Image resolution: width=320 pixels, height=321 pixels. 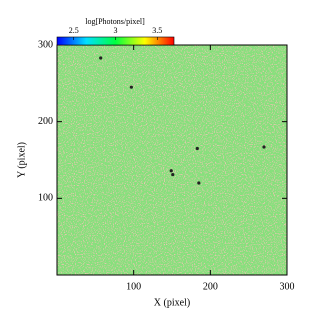 I want to click on y-tick-label: 100, so click(x=45, y=198).